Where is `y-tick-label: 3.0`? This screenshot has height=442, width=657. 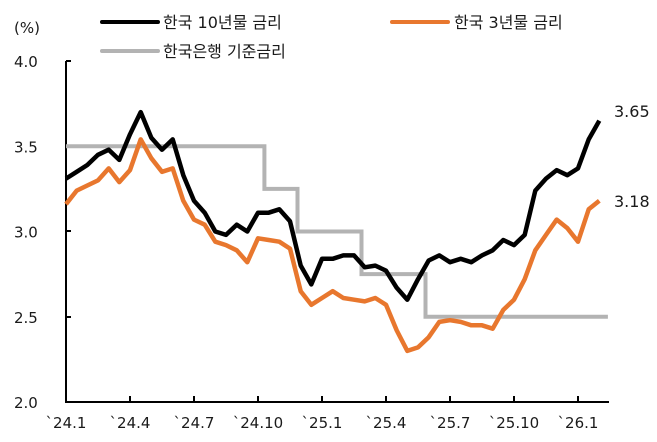 y-tick-label: 3.0 is located at coordinates (26, 233).